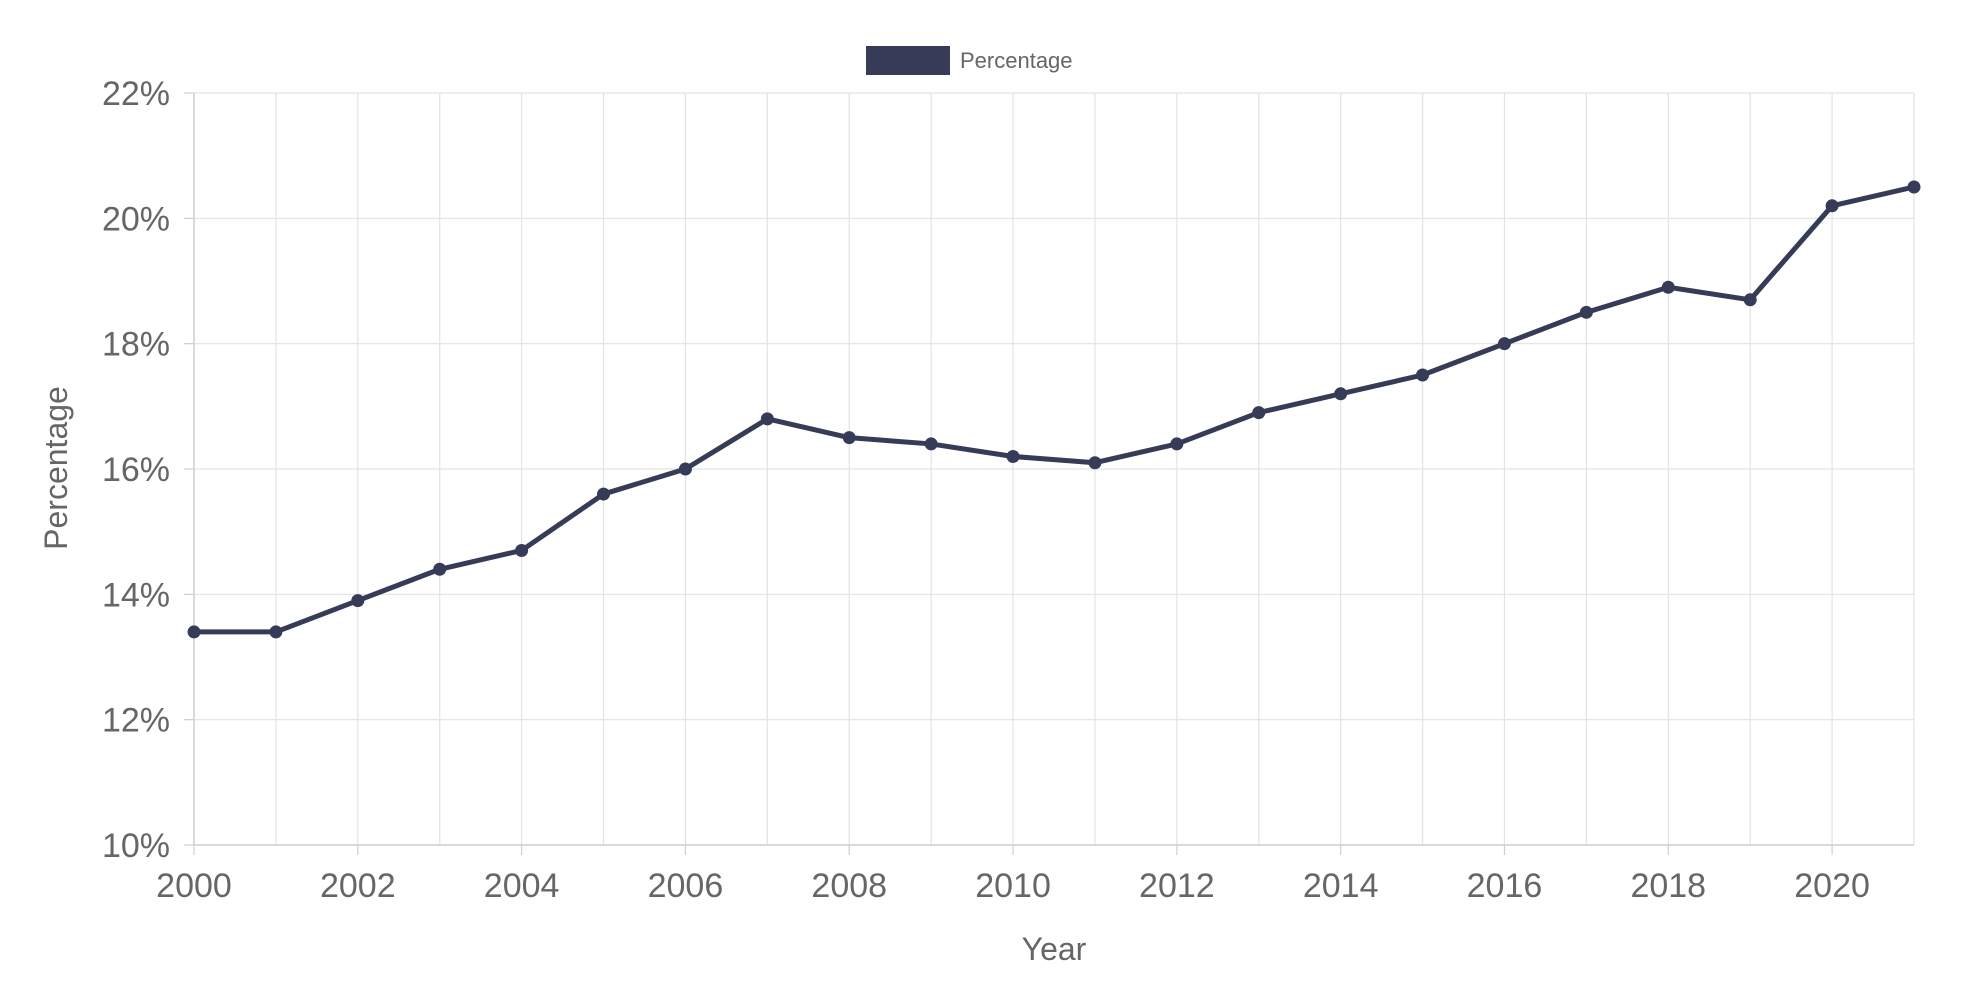  Describe the element at coordinates (136, 721) in the screenshot. I see `y-tick-label: 12%` at that location.